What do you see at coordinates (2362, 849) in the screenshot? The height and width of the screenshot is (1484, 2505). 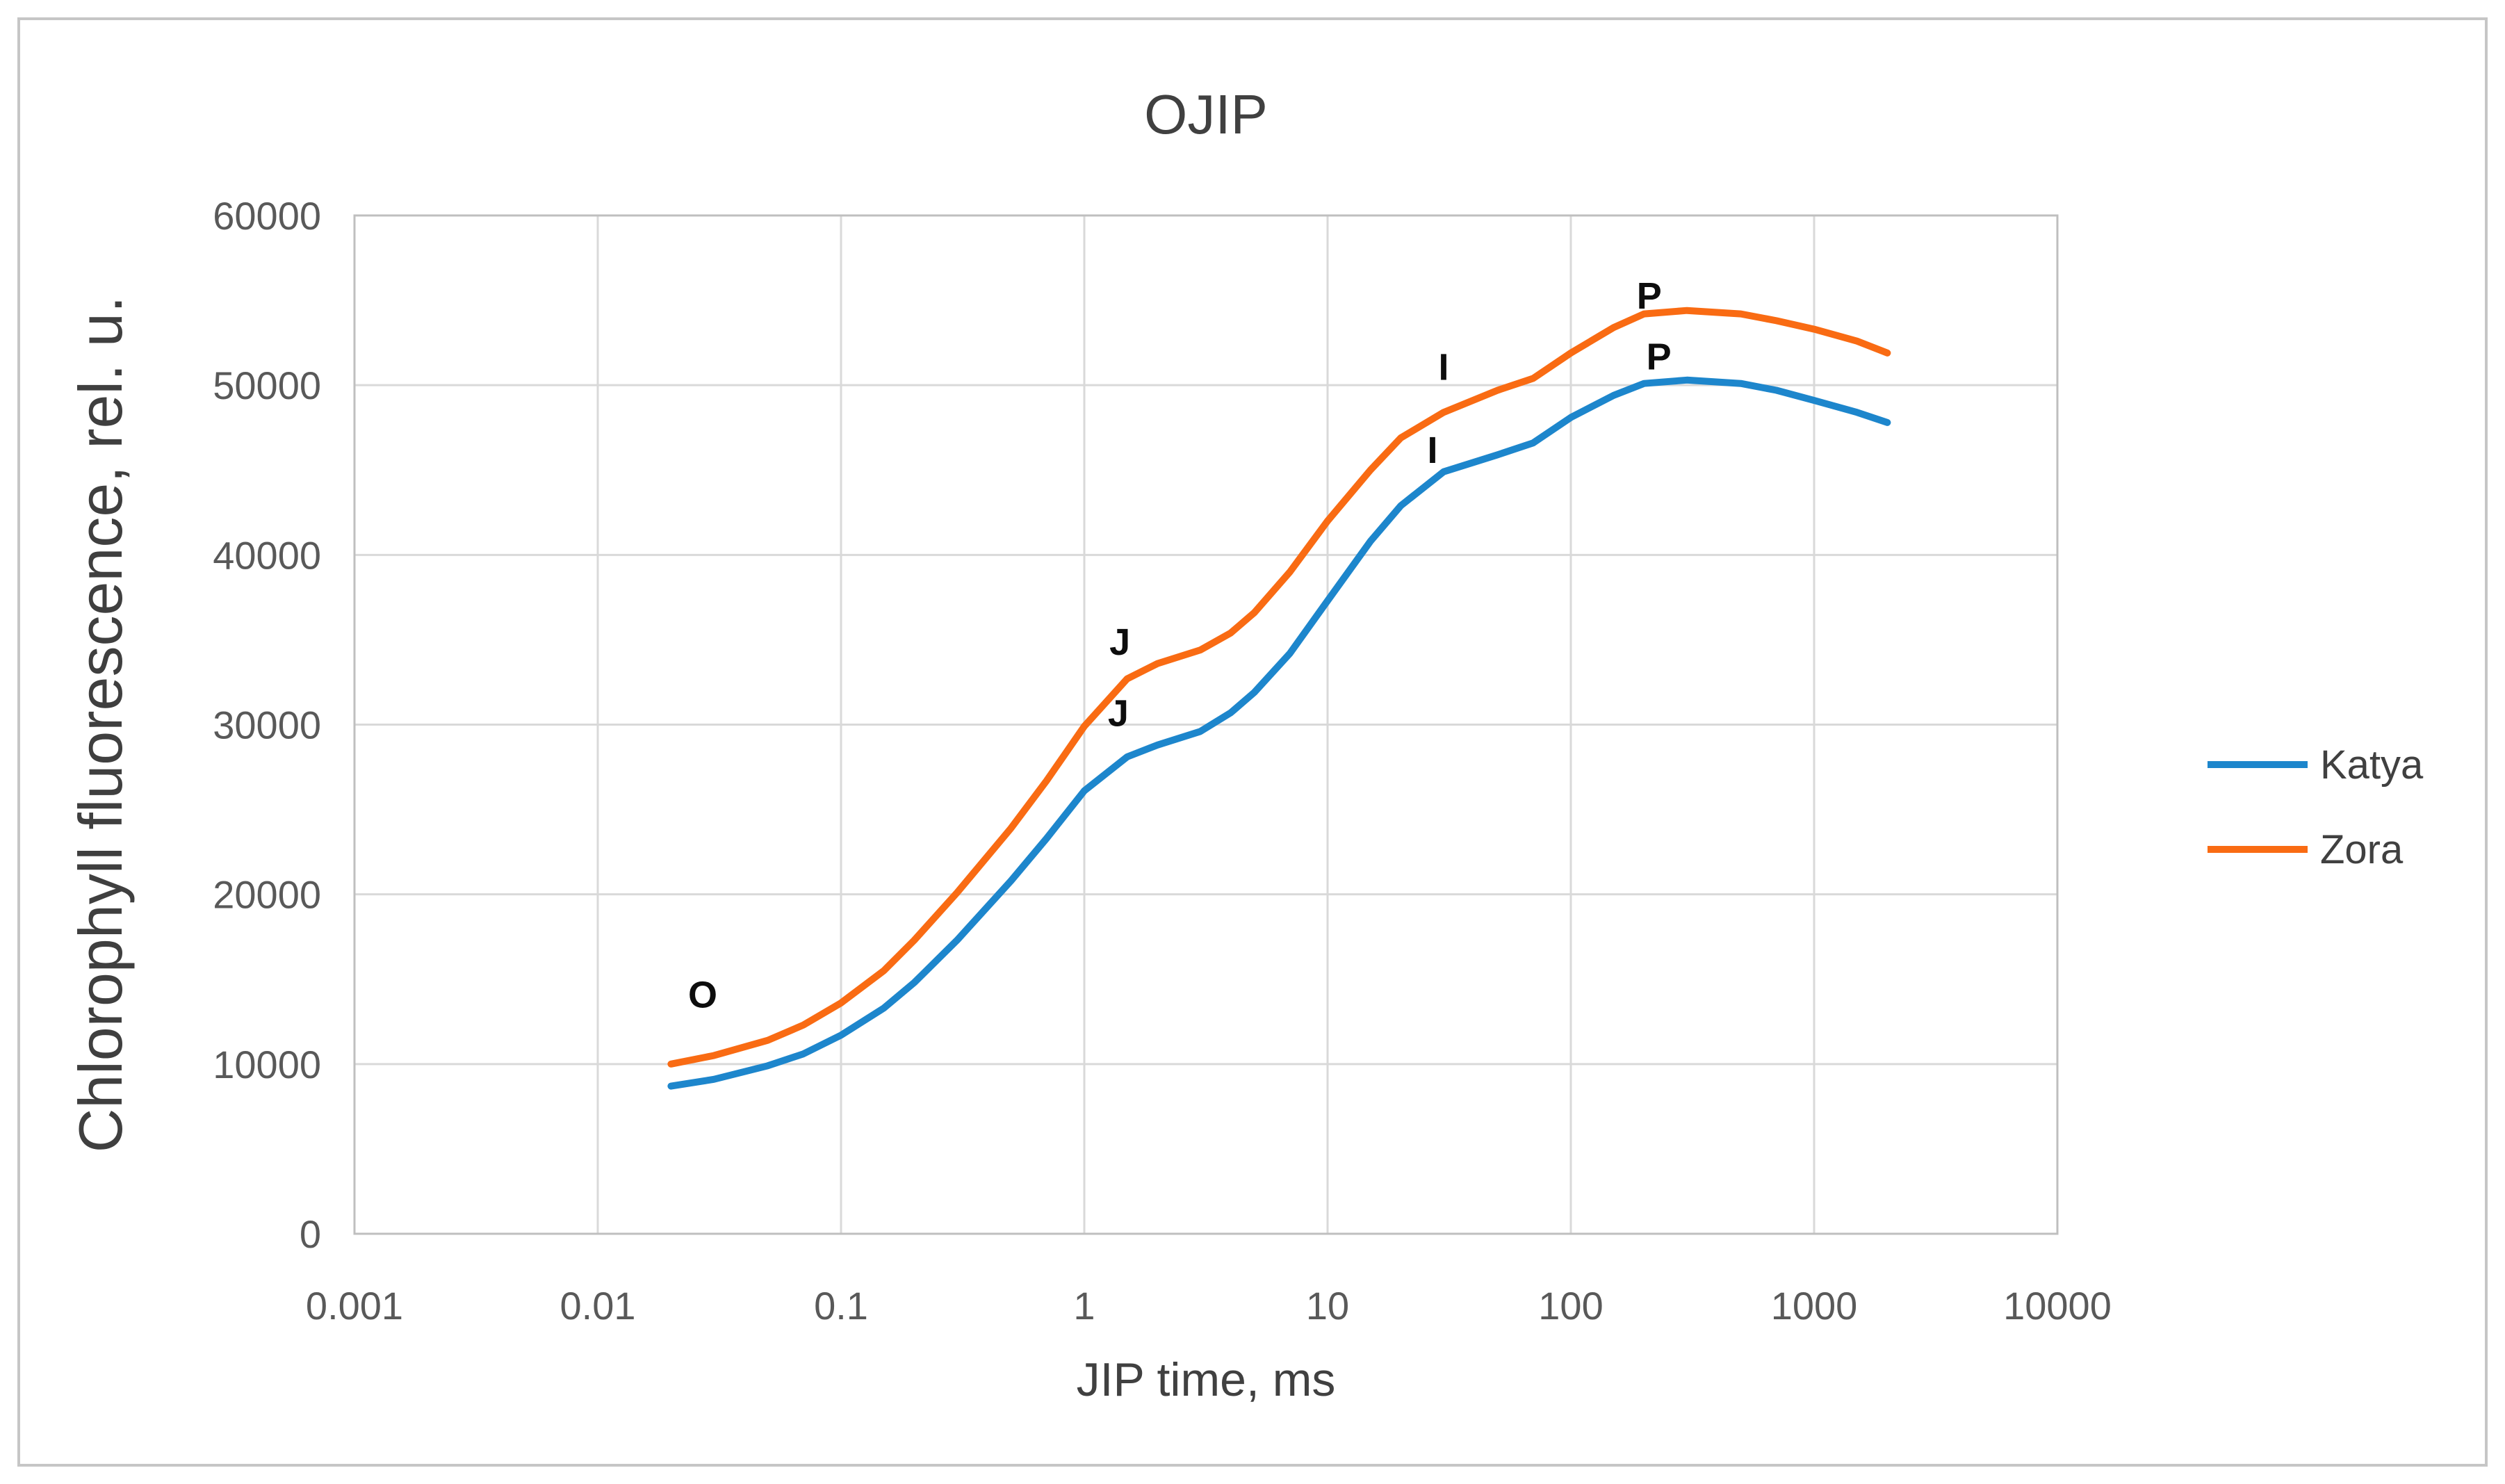 I see `legend-label-zora: Zora` at bounding box center [2362, 849].